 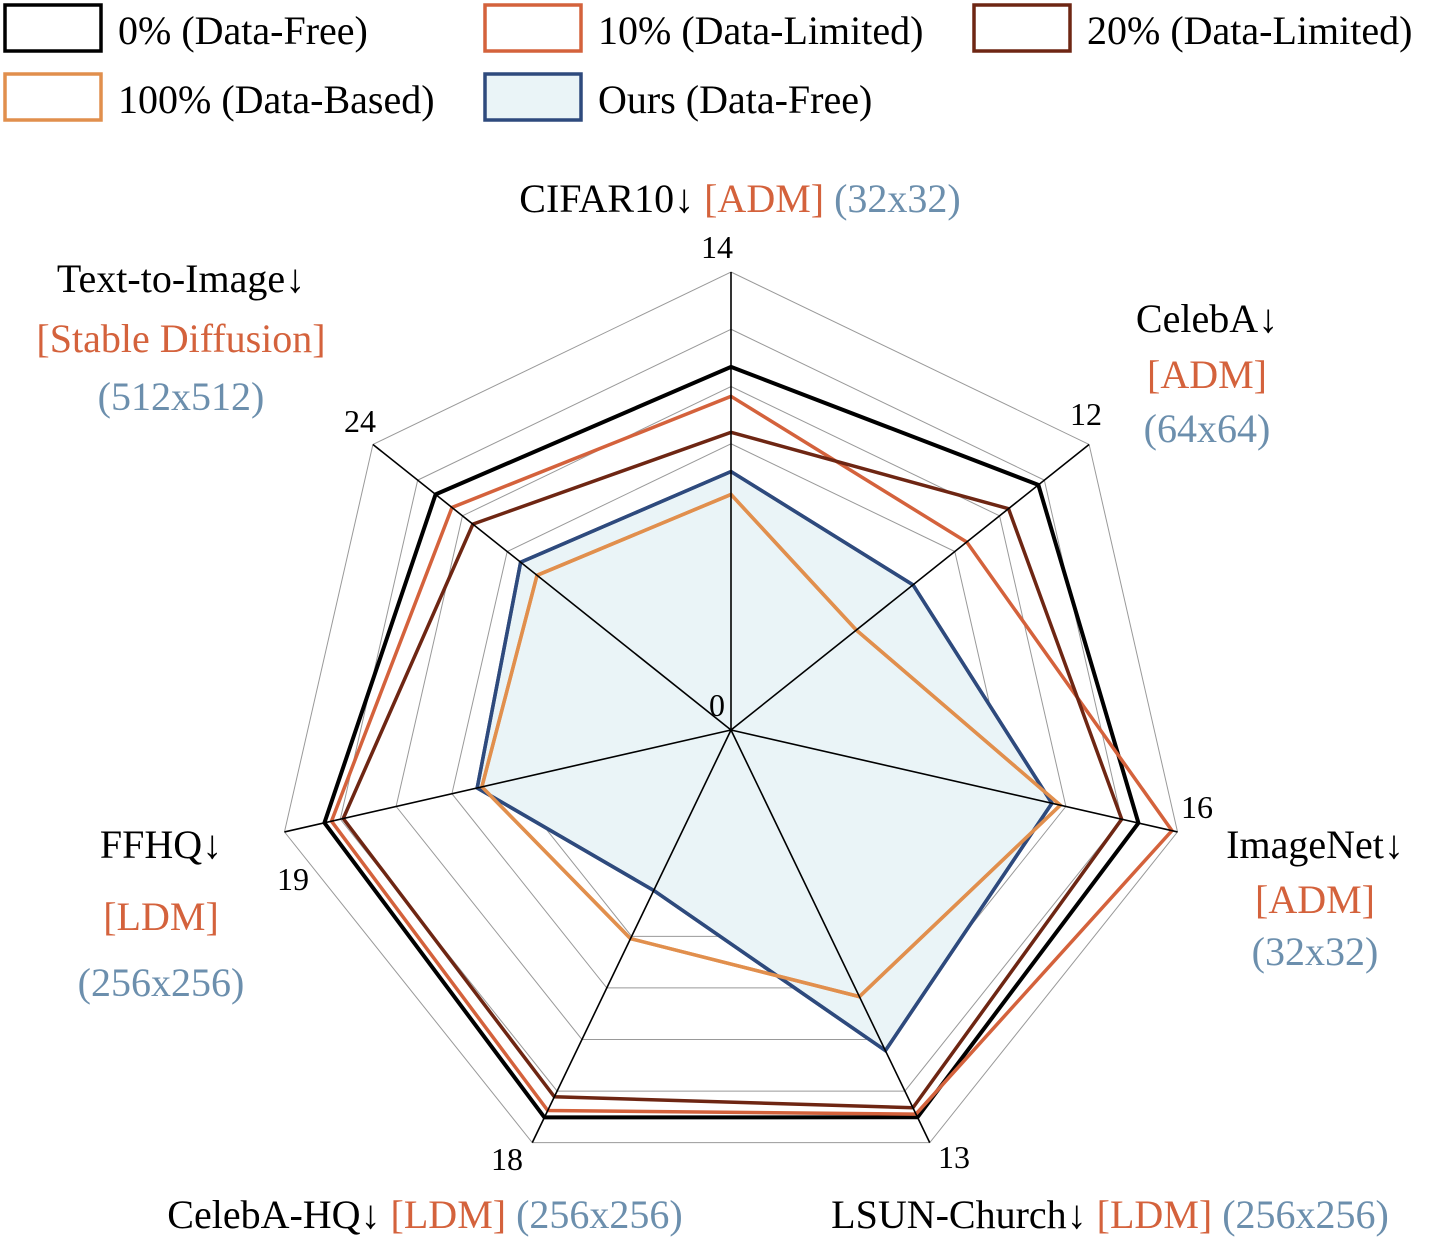 What do you see at coordinates (717, 705) in the screenshot?
I see `center-tick-label: 0` at bounding box center [717, 705].